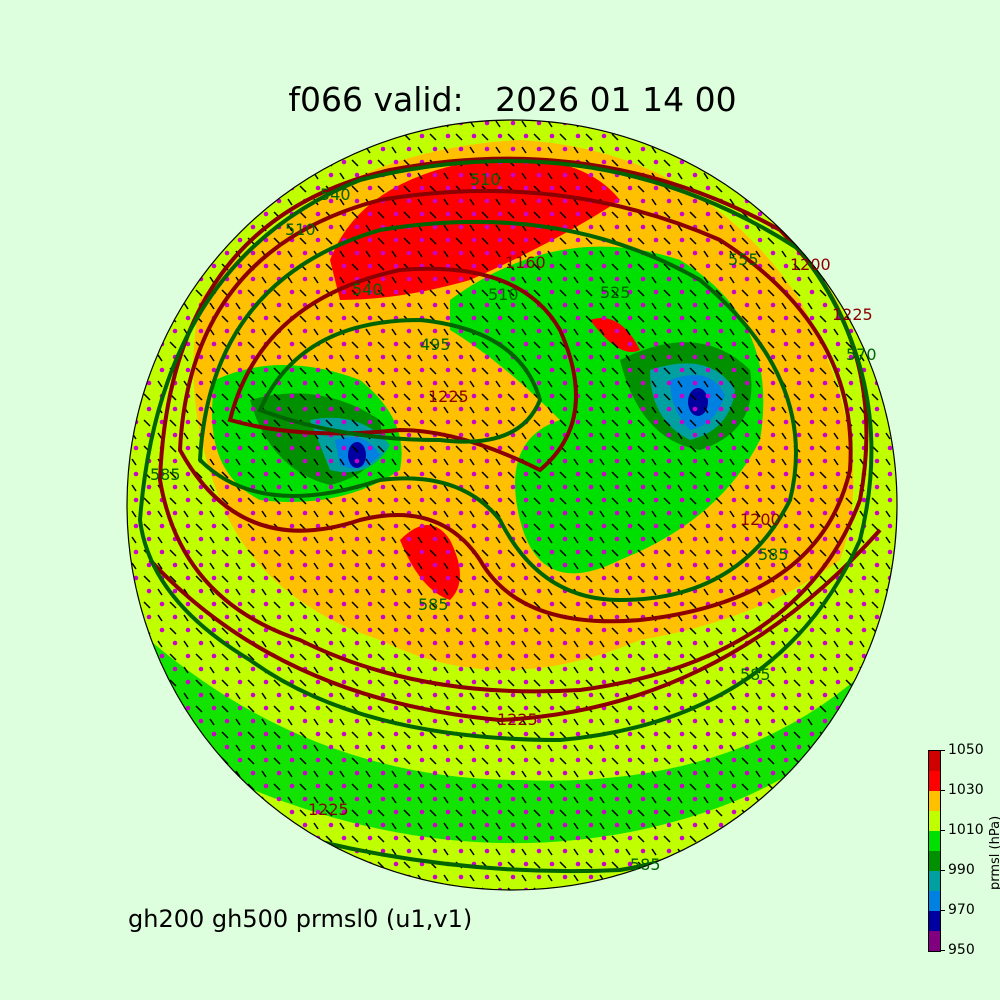 The image size is (1000, 1000). What do you see at coordinates (861, 354) in the screenshot?
I see `contour-label: 570` at bounding box center [861, 354].